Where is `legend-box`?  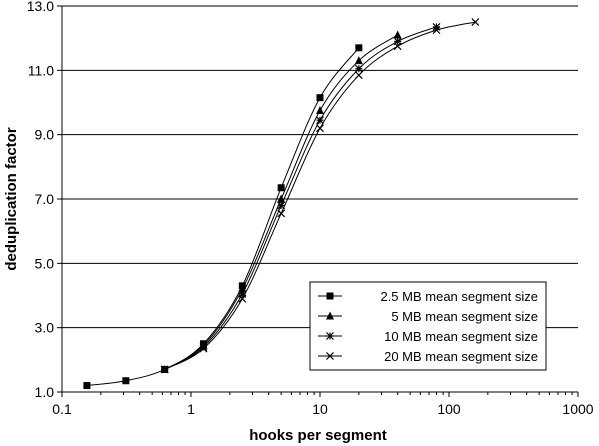 legend-box is located at coordinates (428, 326).